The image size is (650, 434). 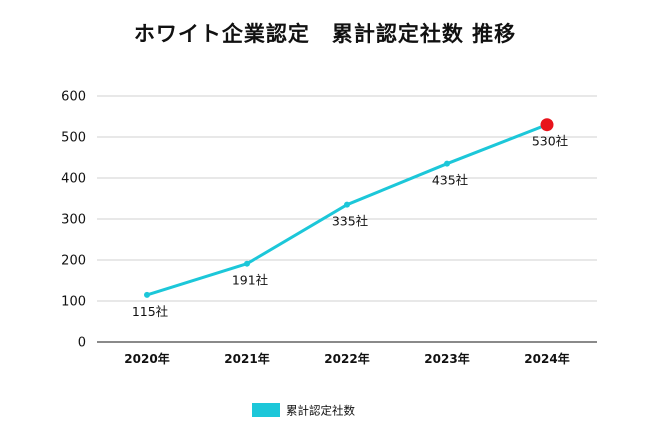 I want to click on data-label: 530社, so click(x=550, y=141).